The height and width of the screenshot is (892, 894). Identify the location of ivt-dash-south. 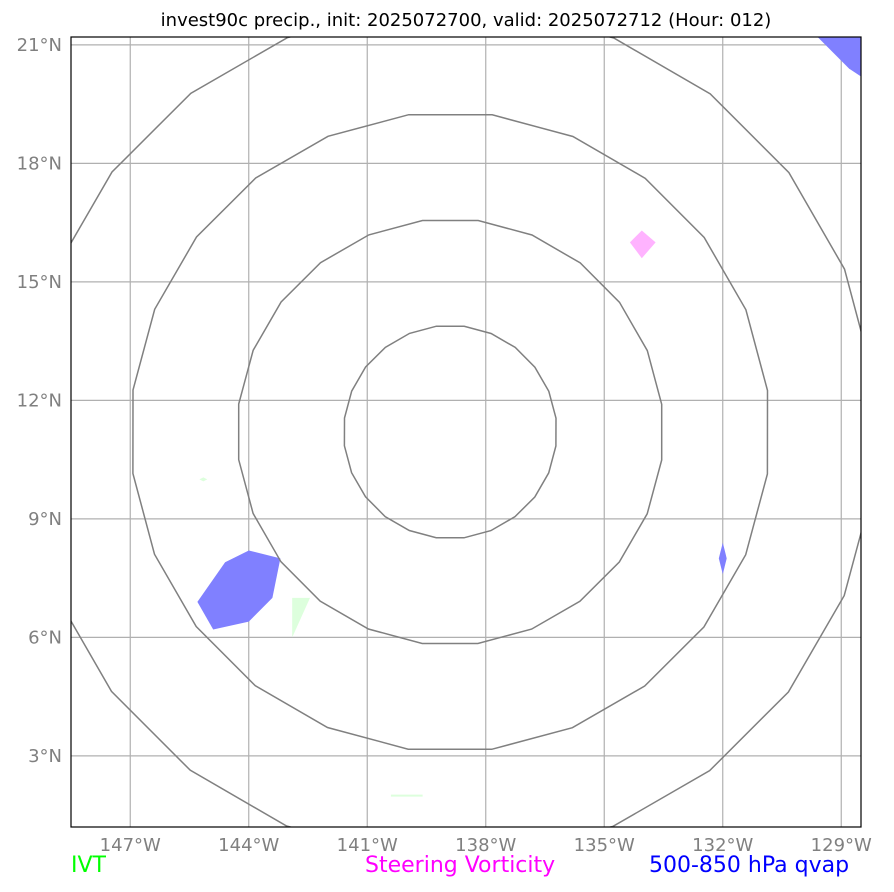
(406, 795).